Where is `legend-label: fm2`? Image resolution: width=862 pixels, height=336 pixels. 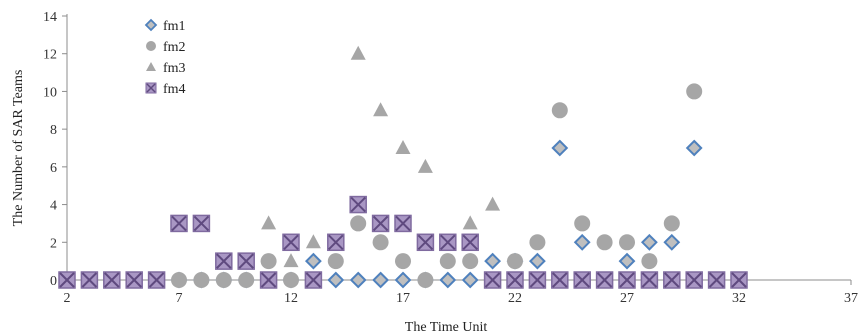 legend-label: fm2 is located at coordinates (174, 47).